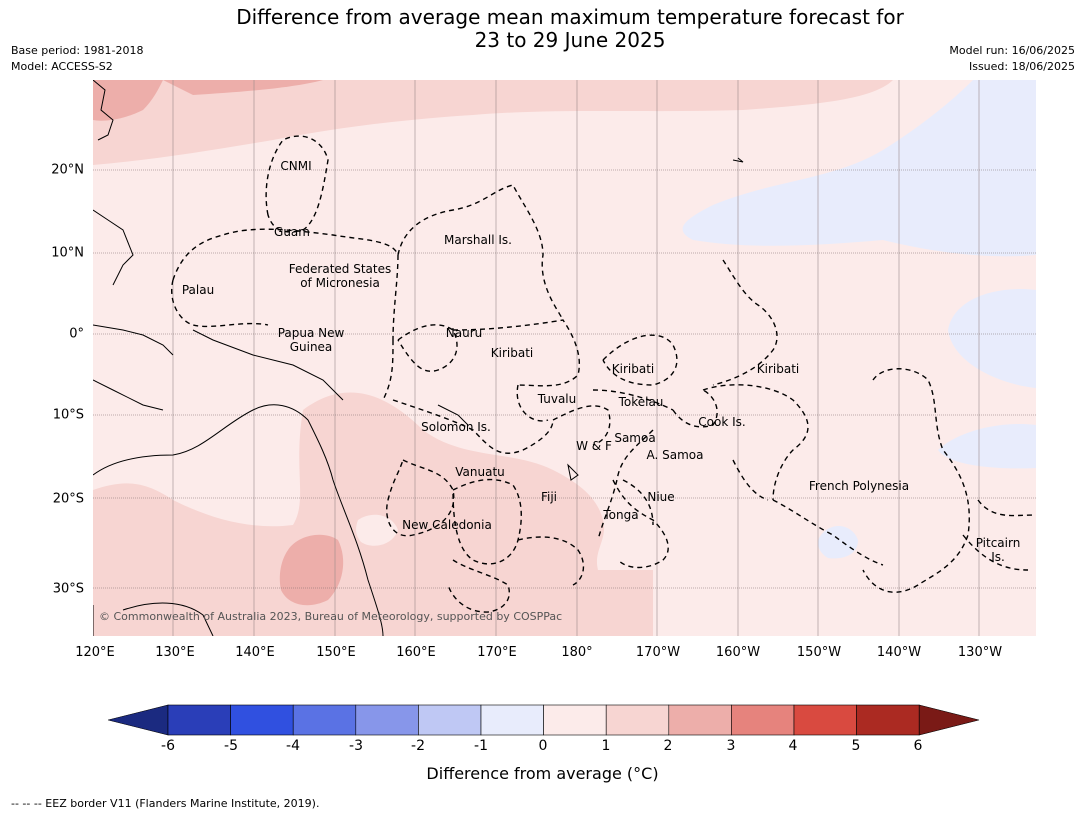  I want to click on anomaly-band-2-3-north, so click(128, 100).